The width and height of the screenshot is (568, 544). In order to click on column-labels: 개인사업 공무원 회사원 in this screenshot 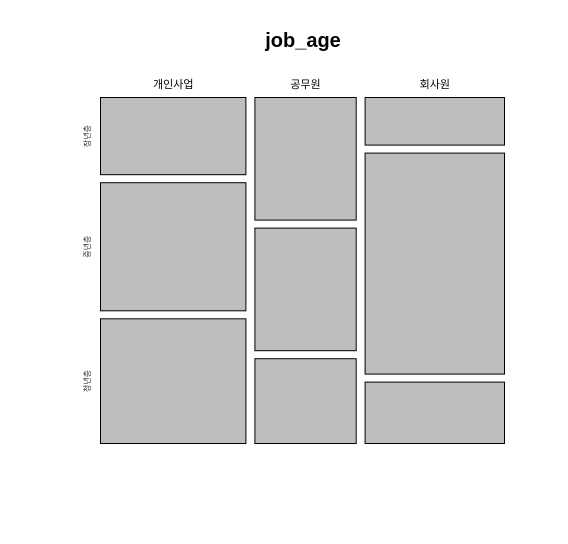, I will do `click(301, 84)`.